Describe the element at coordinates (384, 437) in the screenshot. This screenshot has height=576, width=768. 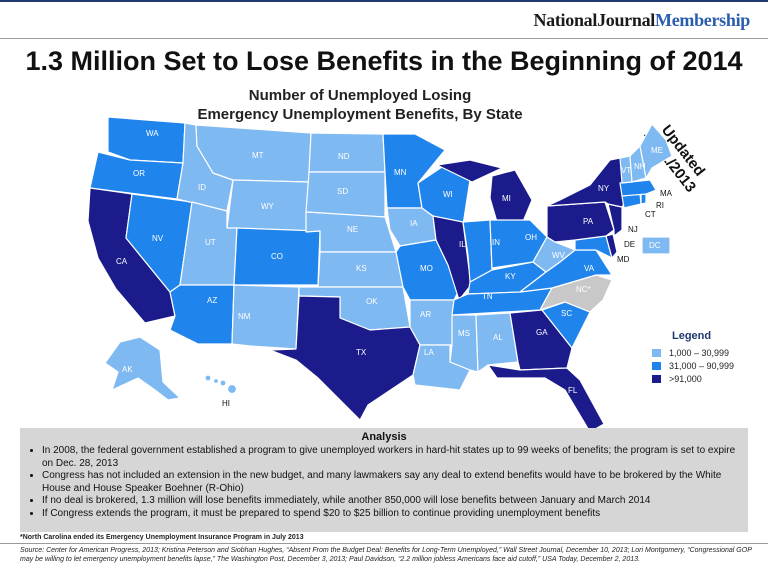
I see `analysis-title: Analysis` at that location.